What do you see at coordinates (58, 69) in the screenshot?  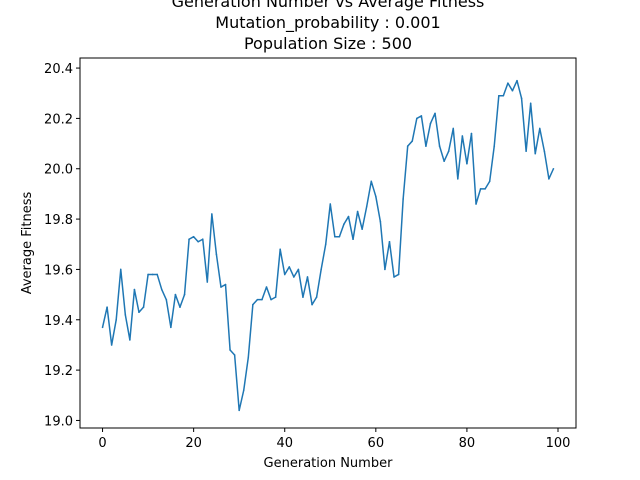 I see `y-tick-label: 20.4` at bounding box center [58, 69].